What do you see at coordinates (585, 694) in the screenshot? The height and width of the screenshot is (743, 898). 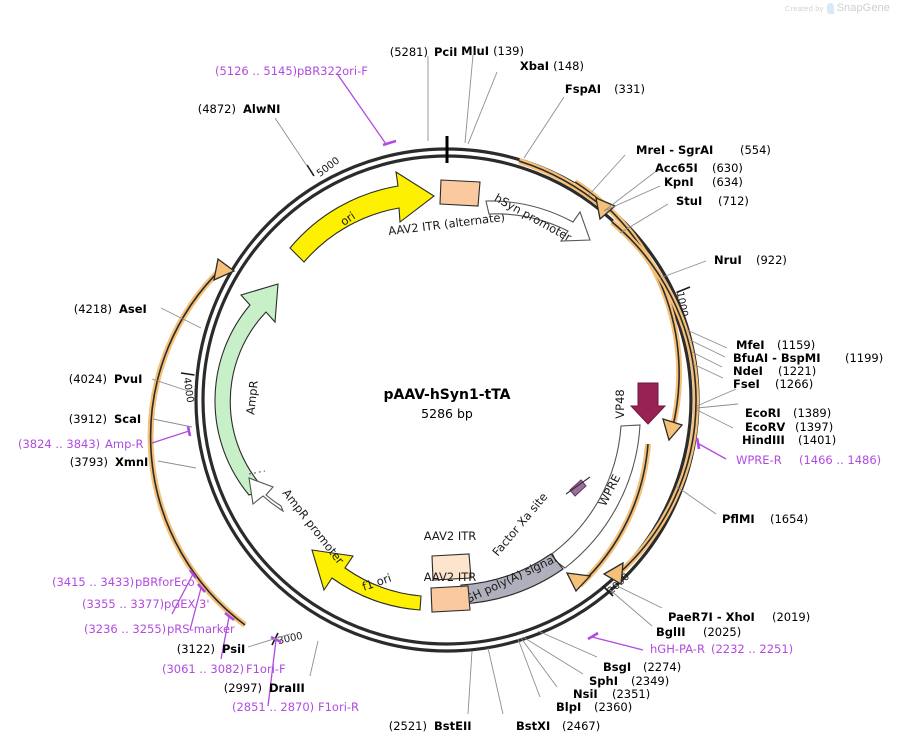 I see `site-name-nsiI: NsiI` at bounding box center [585, 694].